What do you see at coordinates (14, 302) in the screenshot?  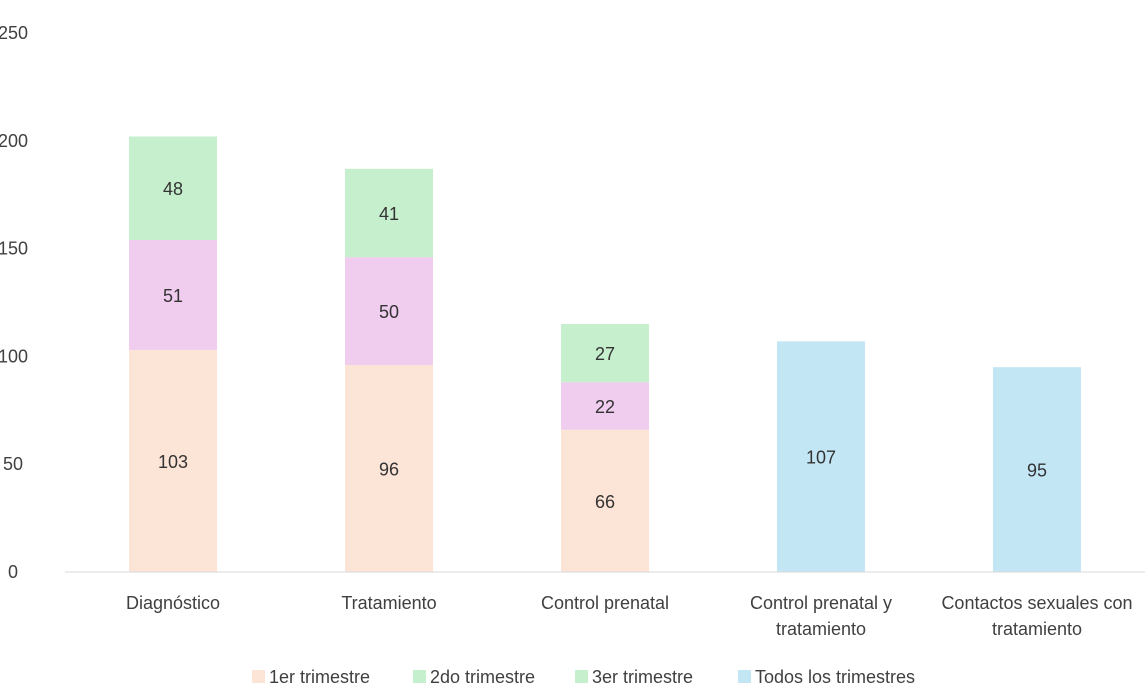 I see `y-axis: 0 50 100 150 200 250` at bounding box center [14, 302].